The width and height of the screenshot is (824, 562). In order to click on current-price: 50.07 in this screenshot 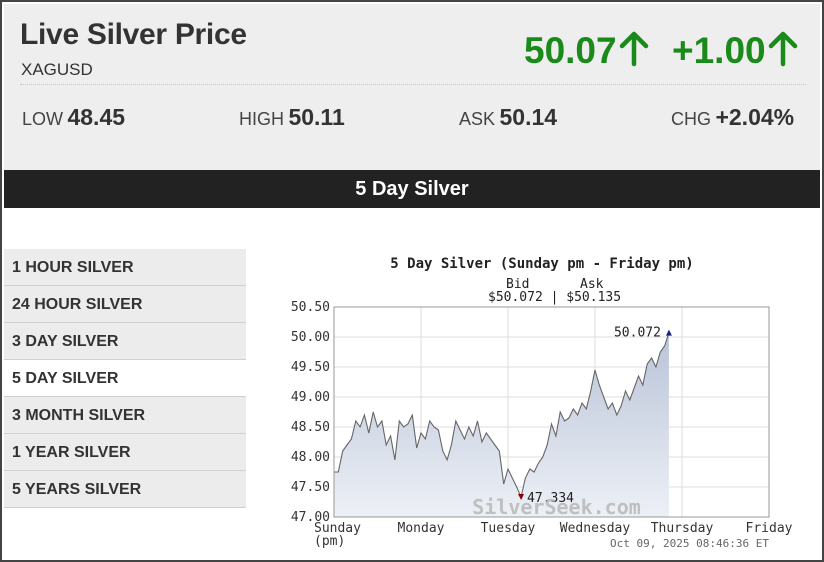, I will do `click(586, 53)`.